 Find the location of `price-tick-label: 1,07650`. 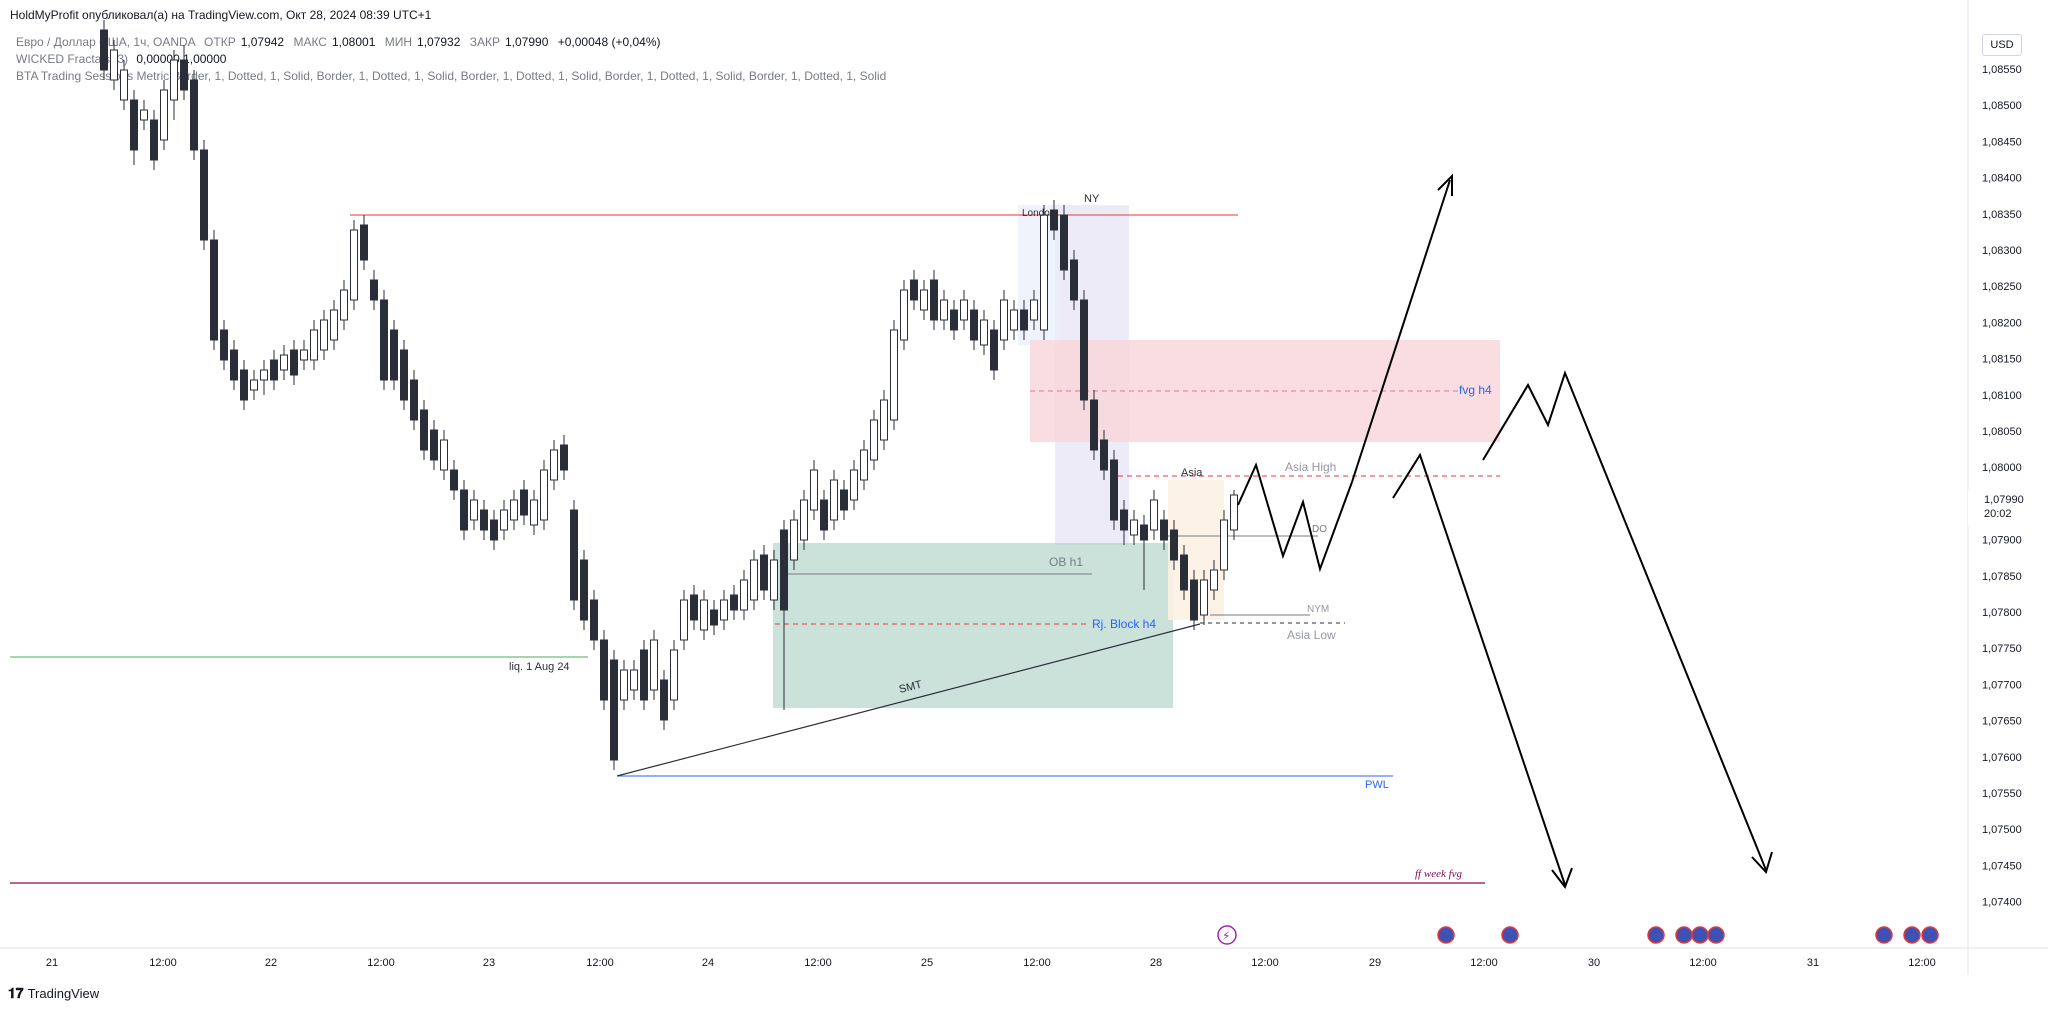

price-tick-label: 1,07650 is located at coordinates (2002, 722).